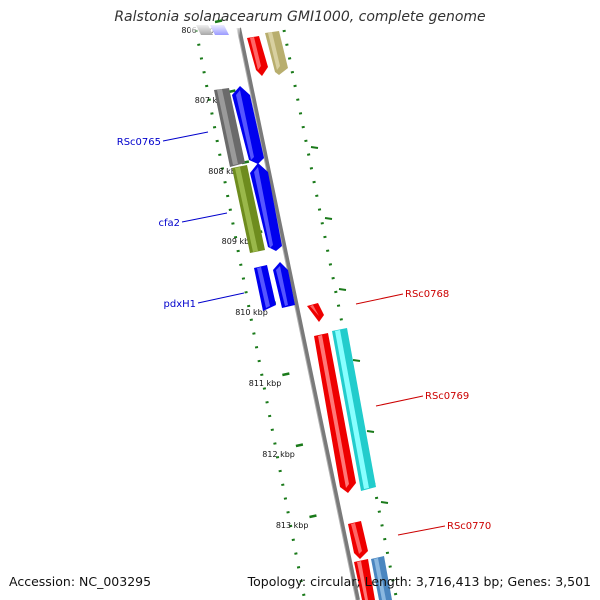 The width and height of the screenshot is (600, 600). Describe the element at coordinates (447, 396) in the screenshot. I see `gene-label-rsc0769: RSc0769` at that location.